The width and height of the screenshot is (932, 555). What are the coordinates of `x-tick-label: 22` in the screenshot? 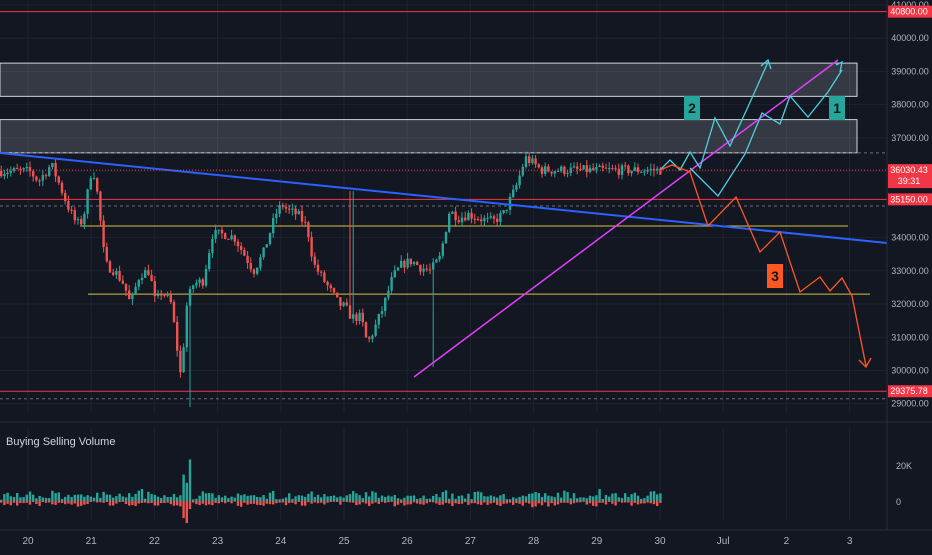 It's located at (155, 541).